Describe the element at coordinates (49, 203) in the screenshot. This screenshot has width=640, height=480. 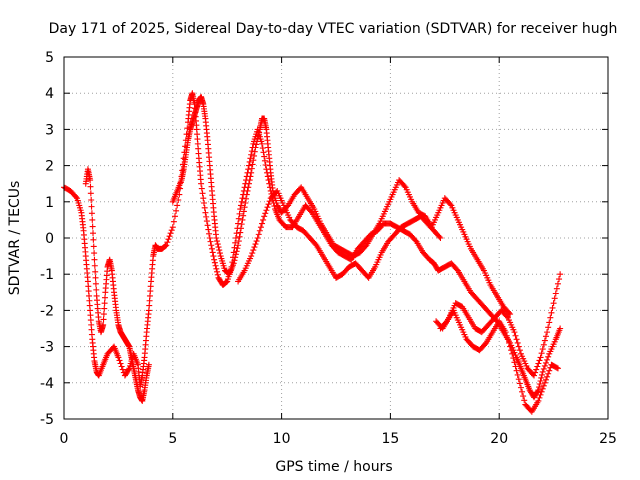
I see `y-tick-label: 1` at that location.